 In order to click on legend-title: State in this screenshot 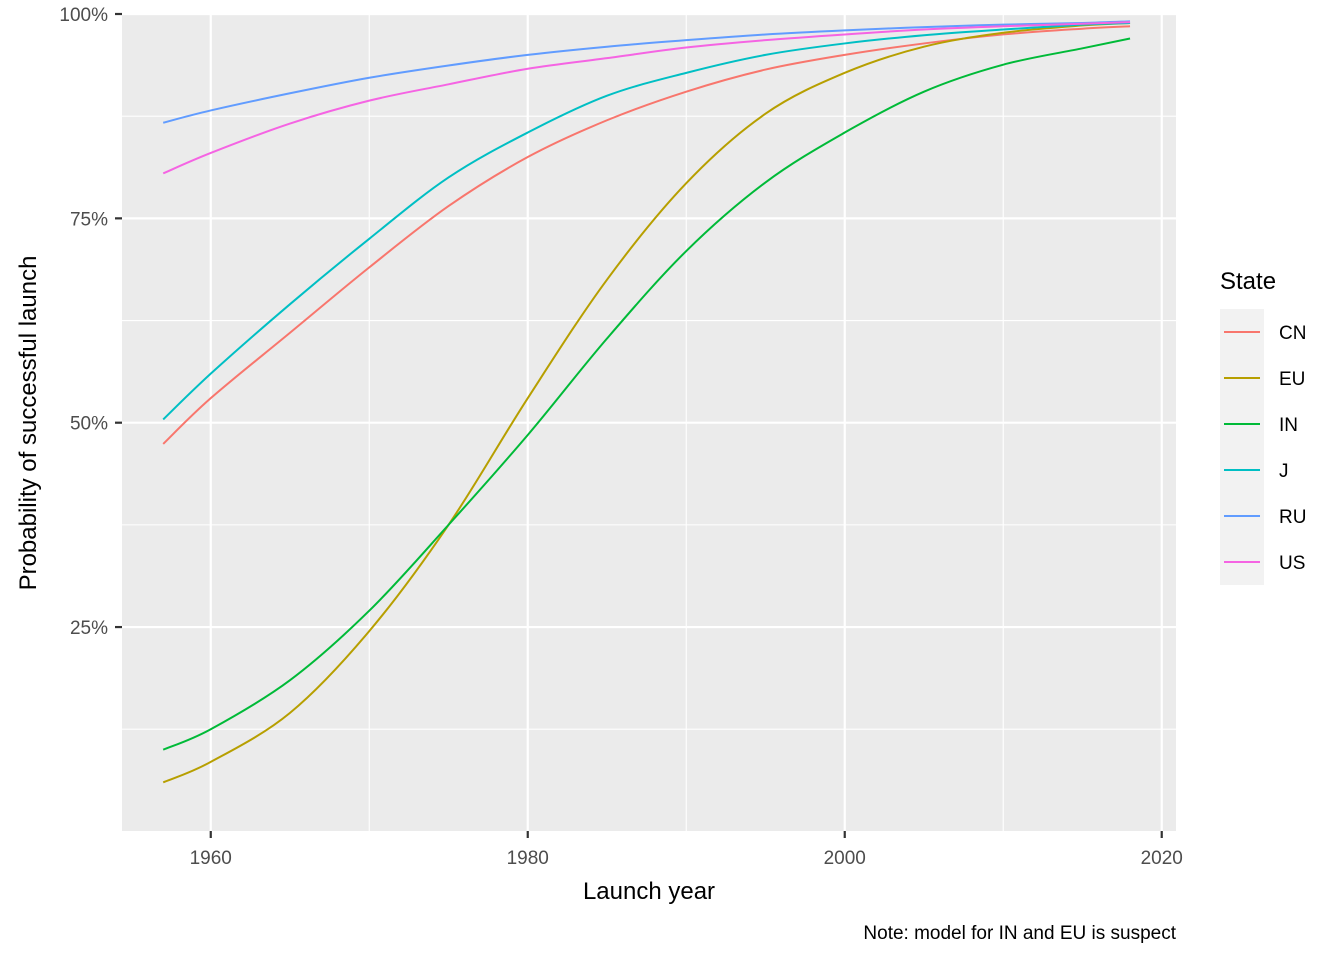, I will do `click(1248, 281)`.